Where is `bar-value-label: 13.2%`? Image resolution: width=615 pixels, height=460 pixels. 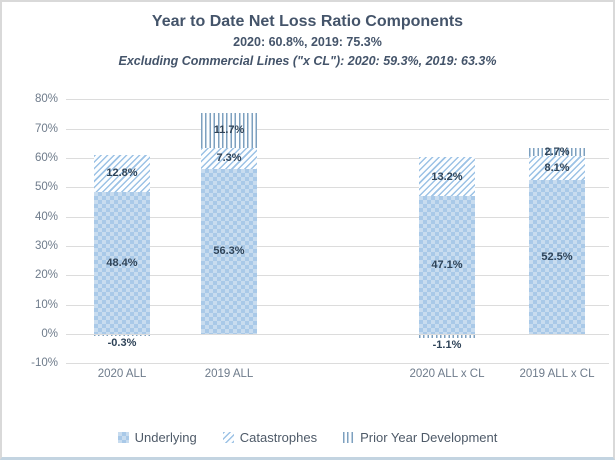
bar-value-label: 13.2% is located at coordinates (447, 176).